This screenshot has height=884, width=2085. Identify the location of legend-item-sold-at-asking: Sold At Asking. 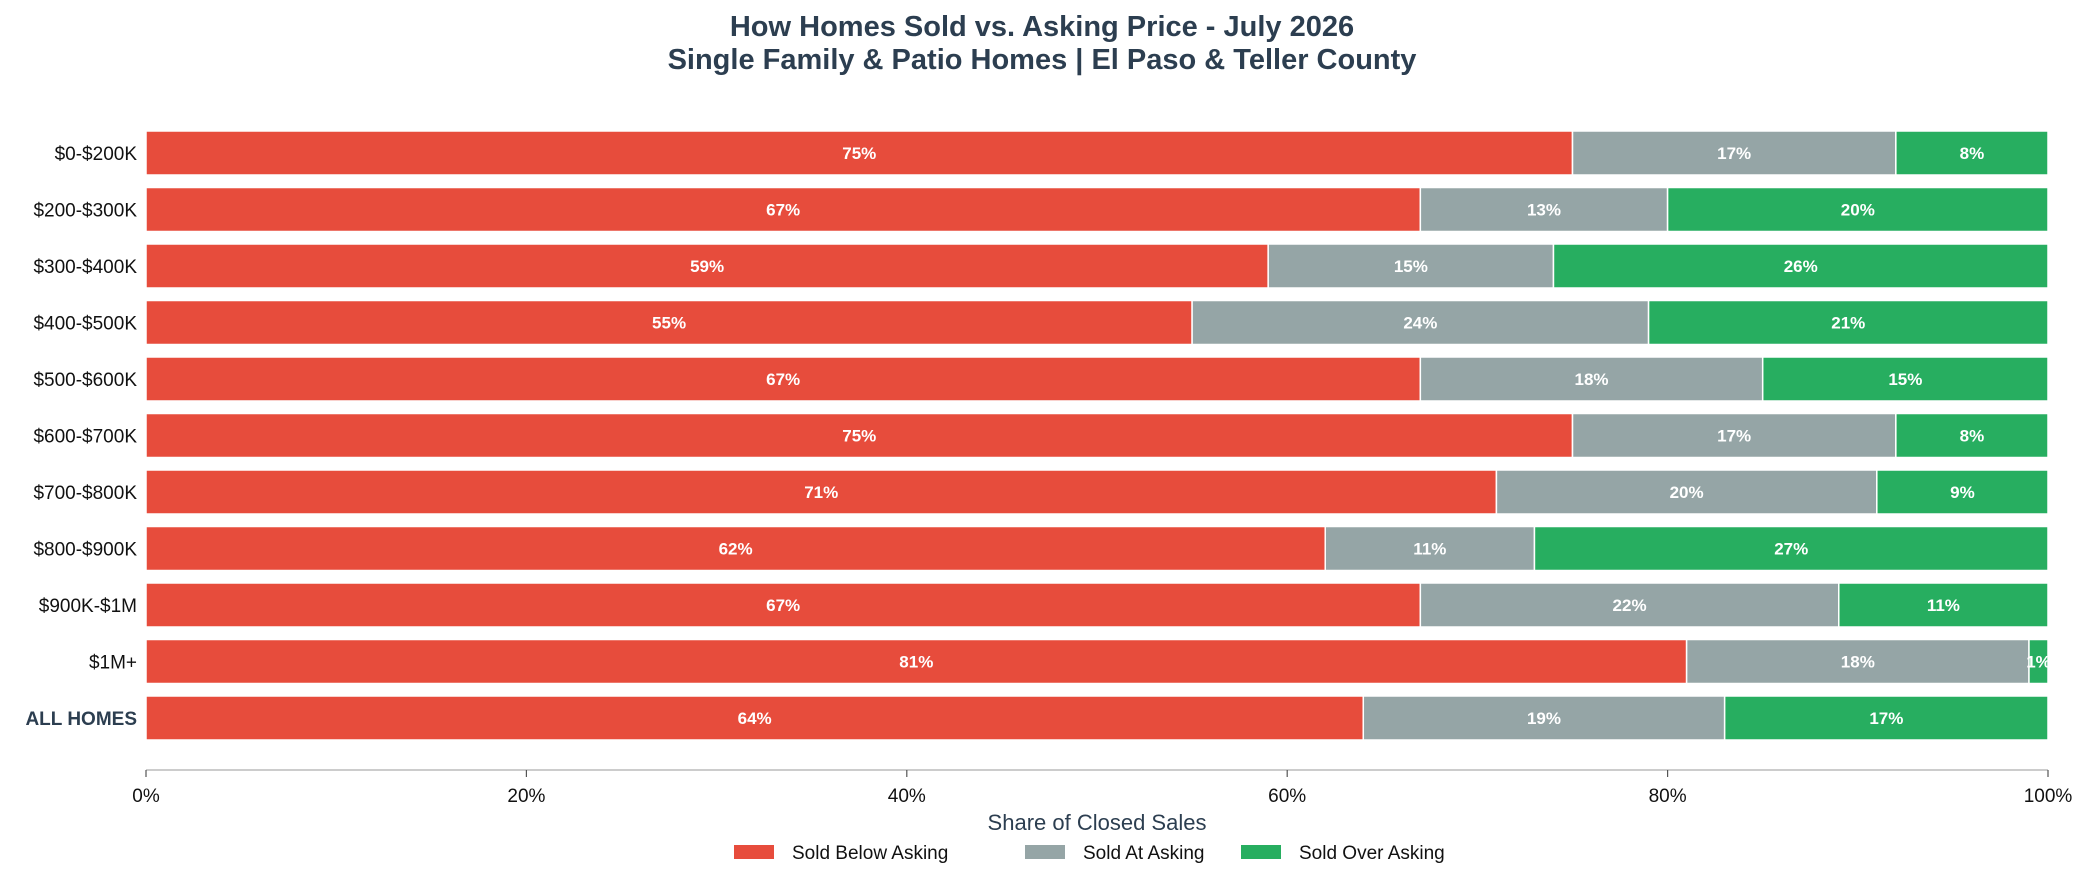
(1114, 853).